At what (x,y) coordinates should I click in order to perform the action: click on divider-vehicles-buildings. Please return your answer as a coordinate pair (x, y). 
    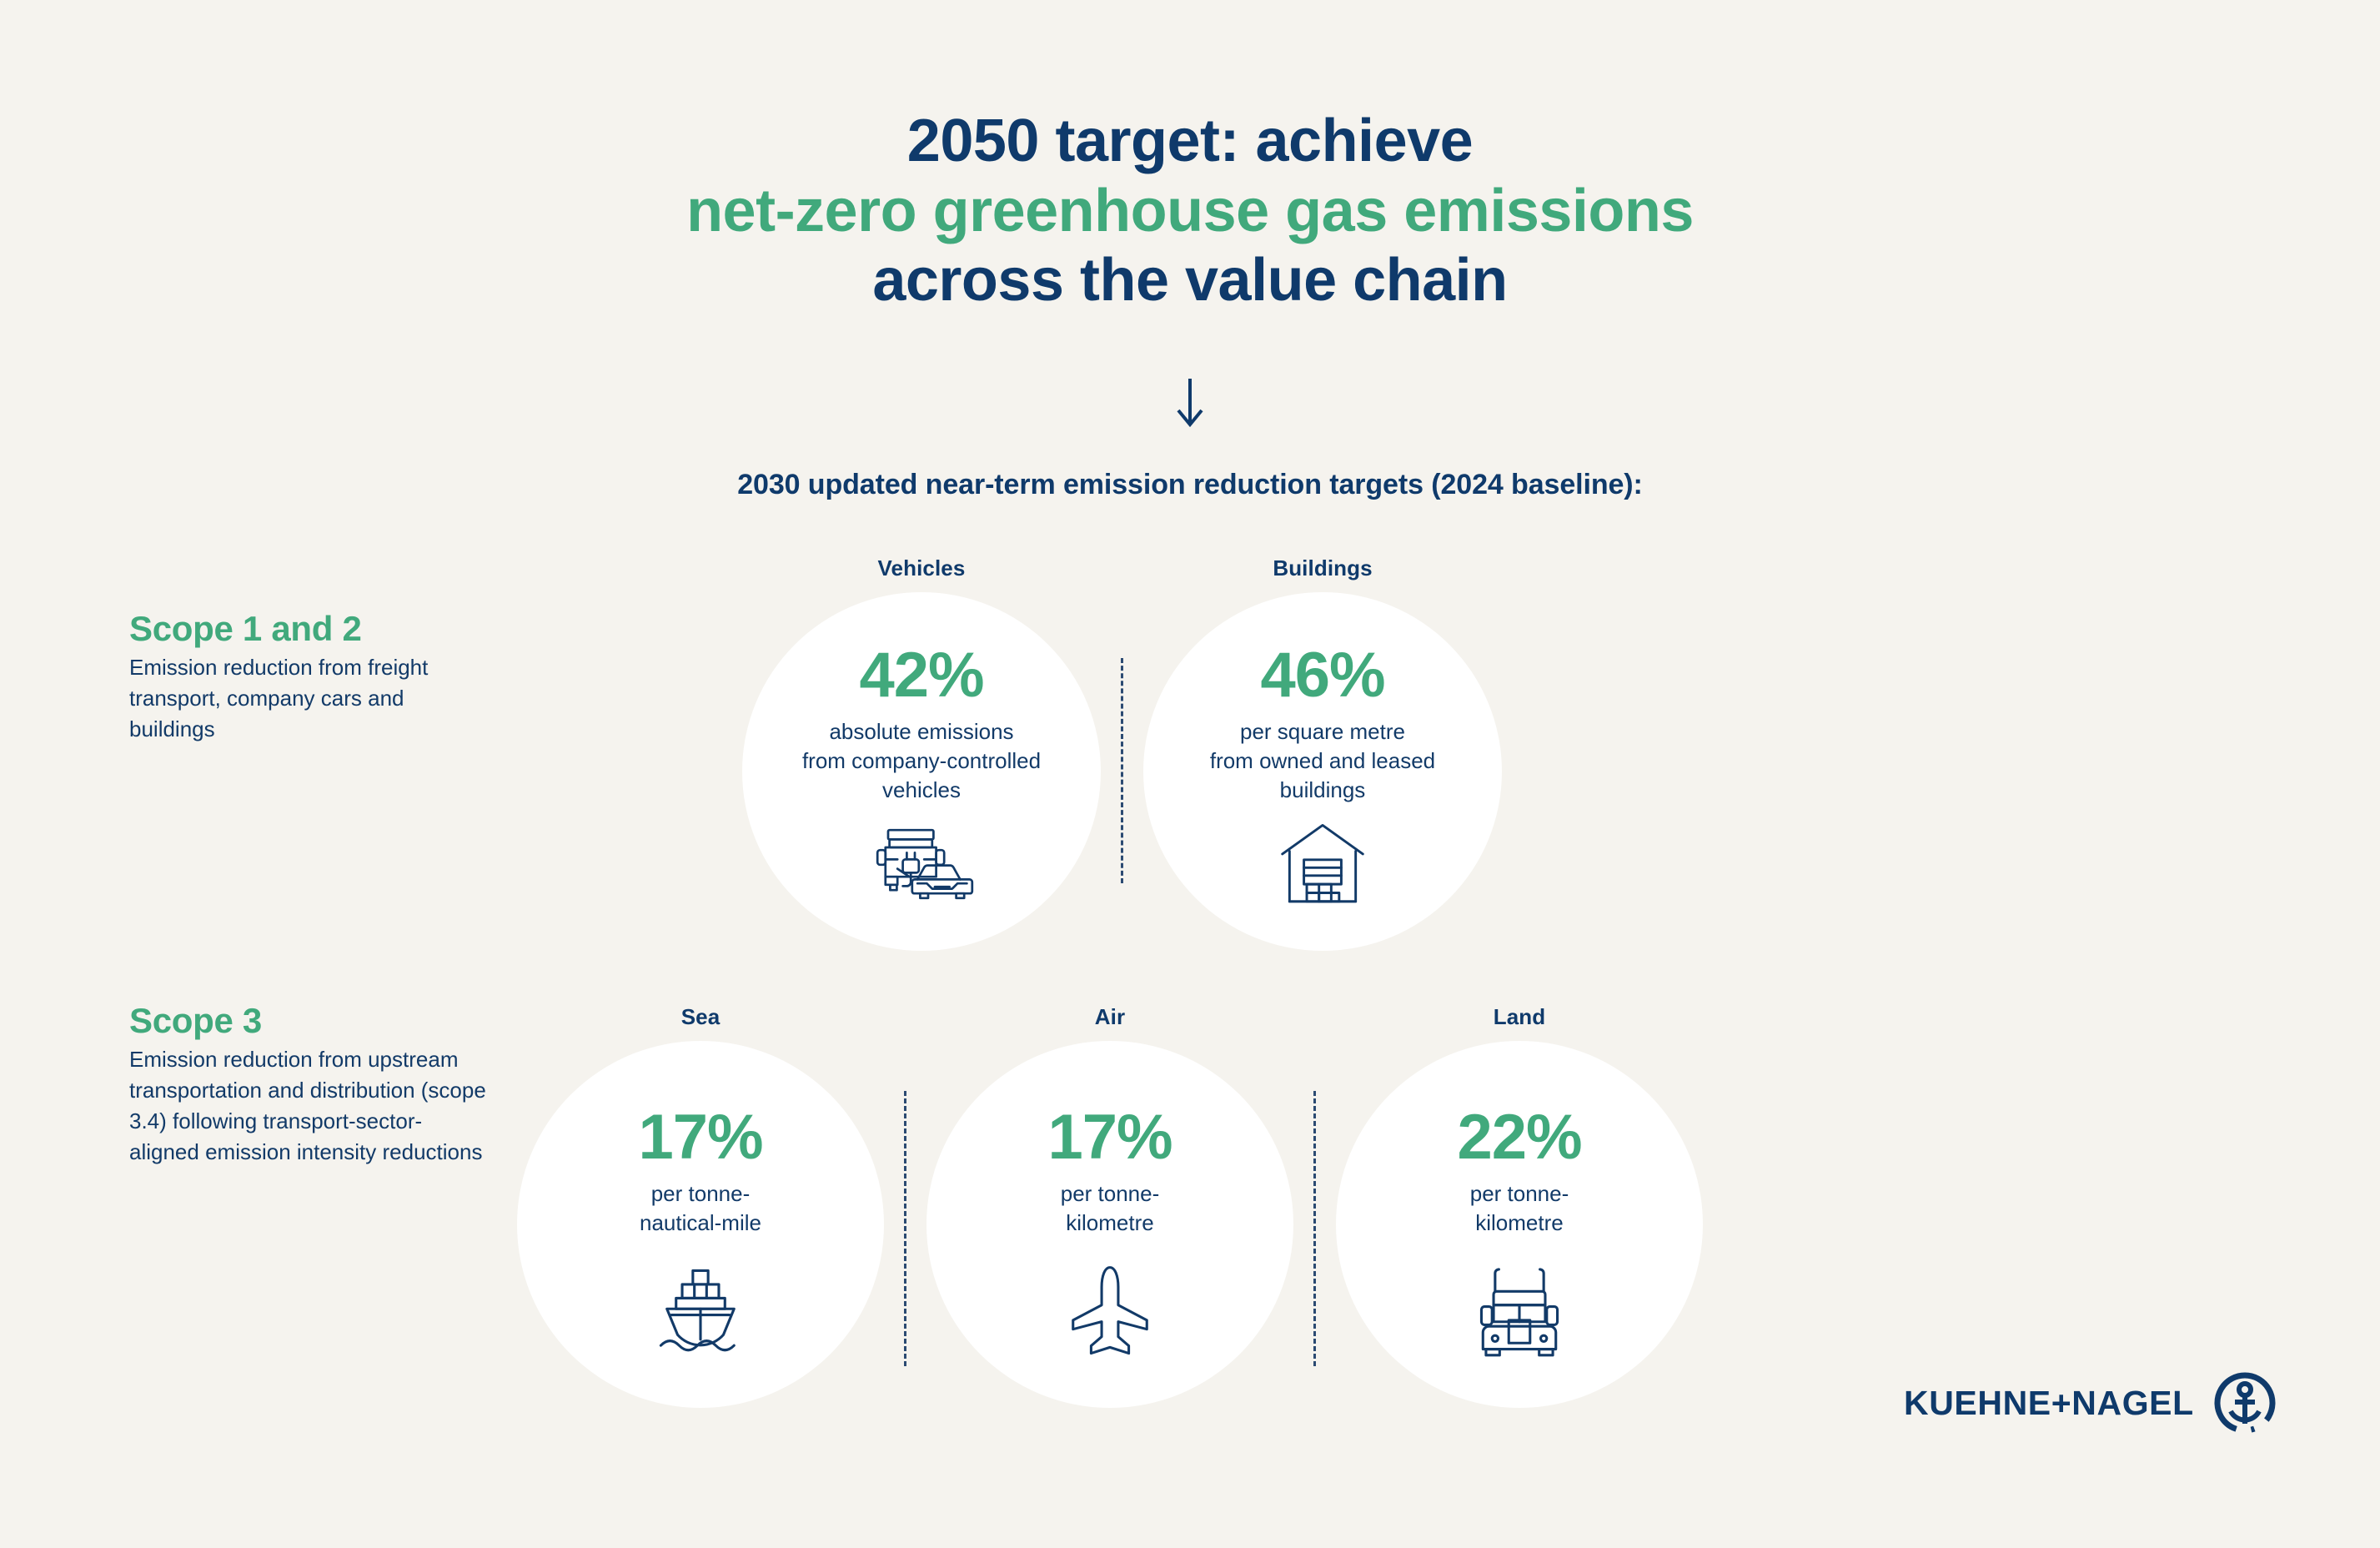
    Looking at the image, I should click on (1122, 770).